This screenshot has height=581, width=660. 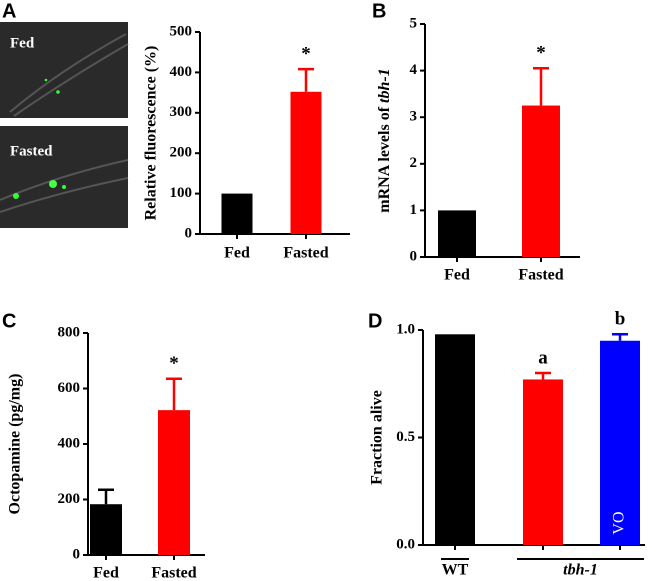 I want to click on panel-letter: D, so click(x=375, y=321).